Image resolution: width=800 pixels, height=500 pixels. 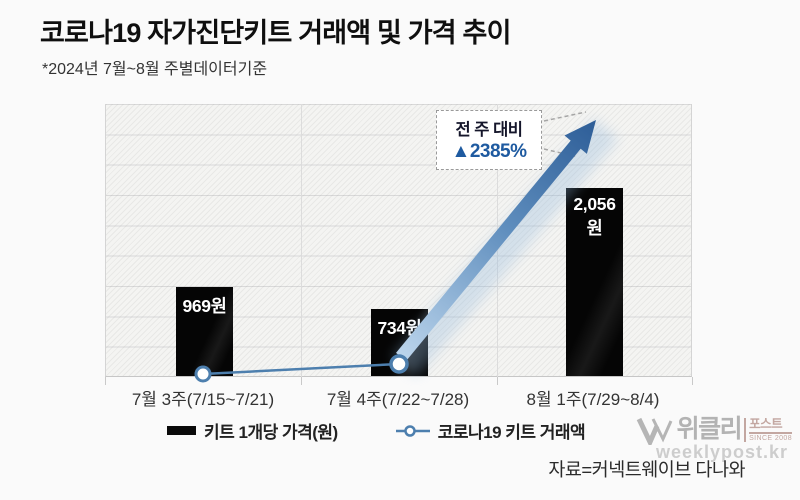 What do you see at coordinates (593, 399) in the screenshot?
I see `x-axis-label-week3: 8월 1주(7/29~8/4)` at bounding box center [593, 399].